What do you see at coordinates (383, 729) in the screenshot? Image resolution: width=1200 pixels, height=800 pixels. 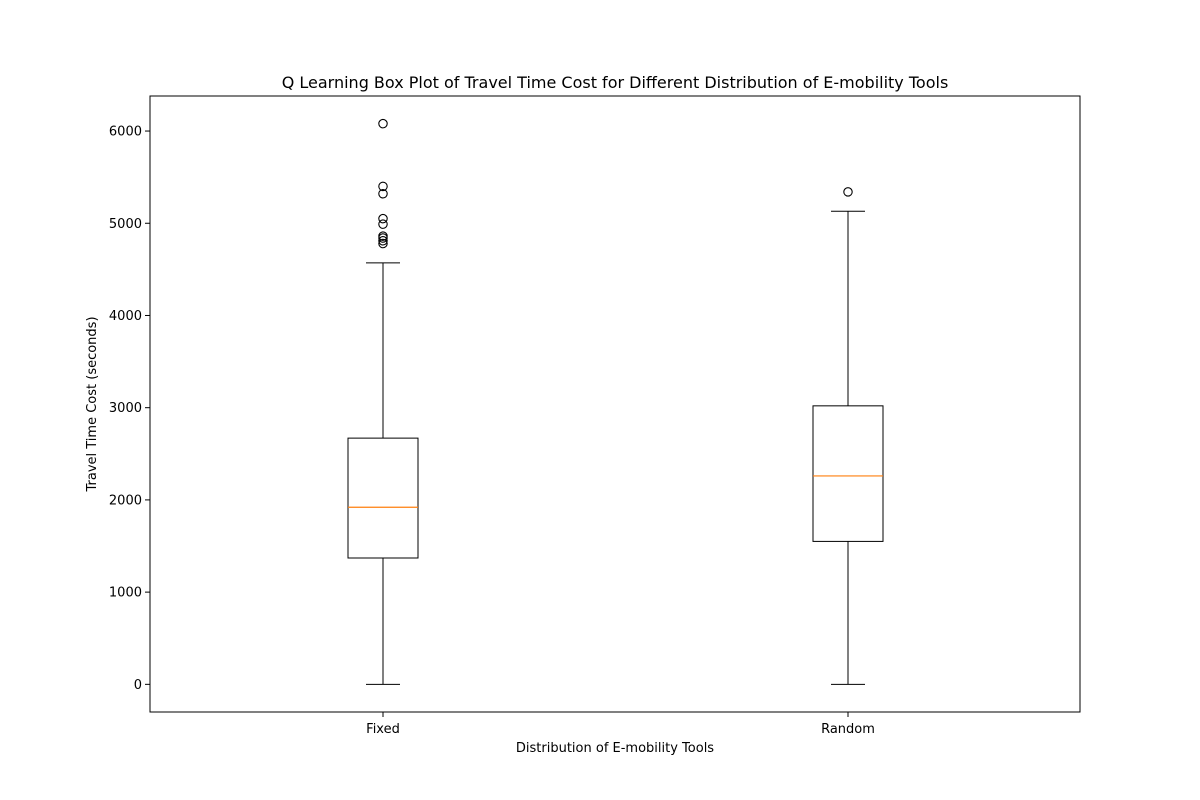 I see `x-tick-label: Fixed` at bounding box center [383, 729].